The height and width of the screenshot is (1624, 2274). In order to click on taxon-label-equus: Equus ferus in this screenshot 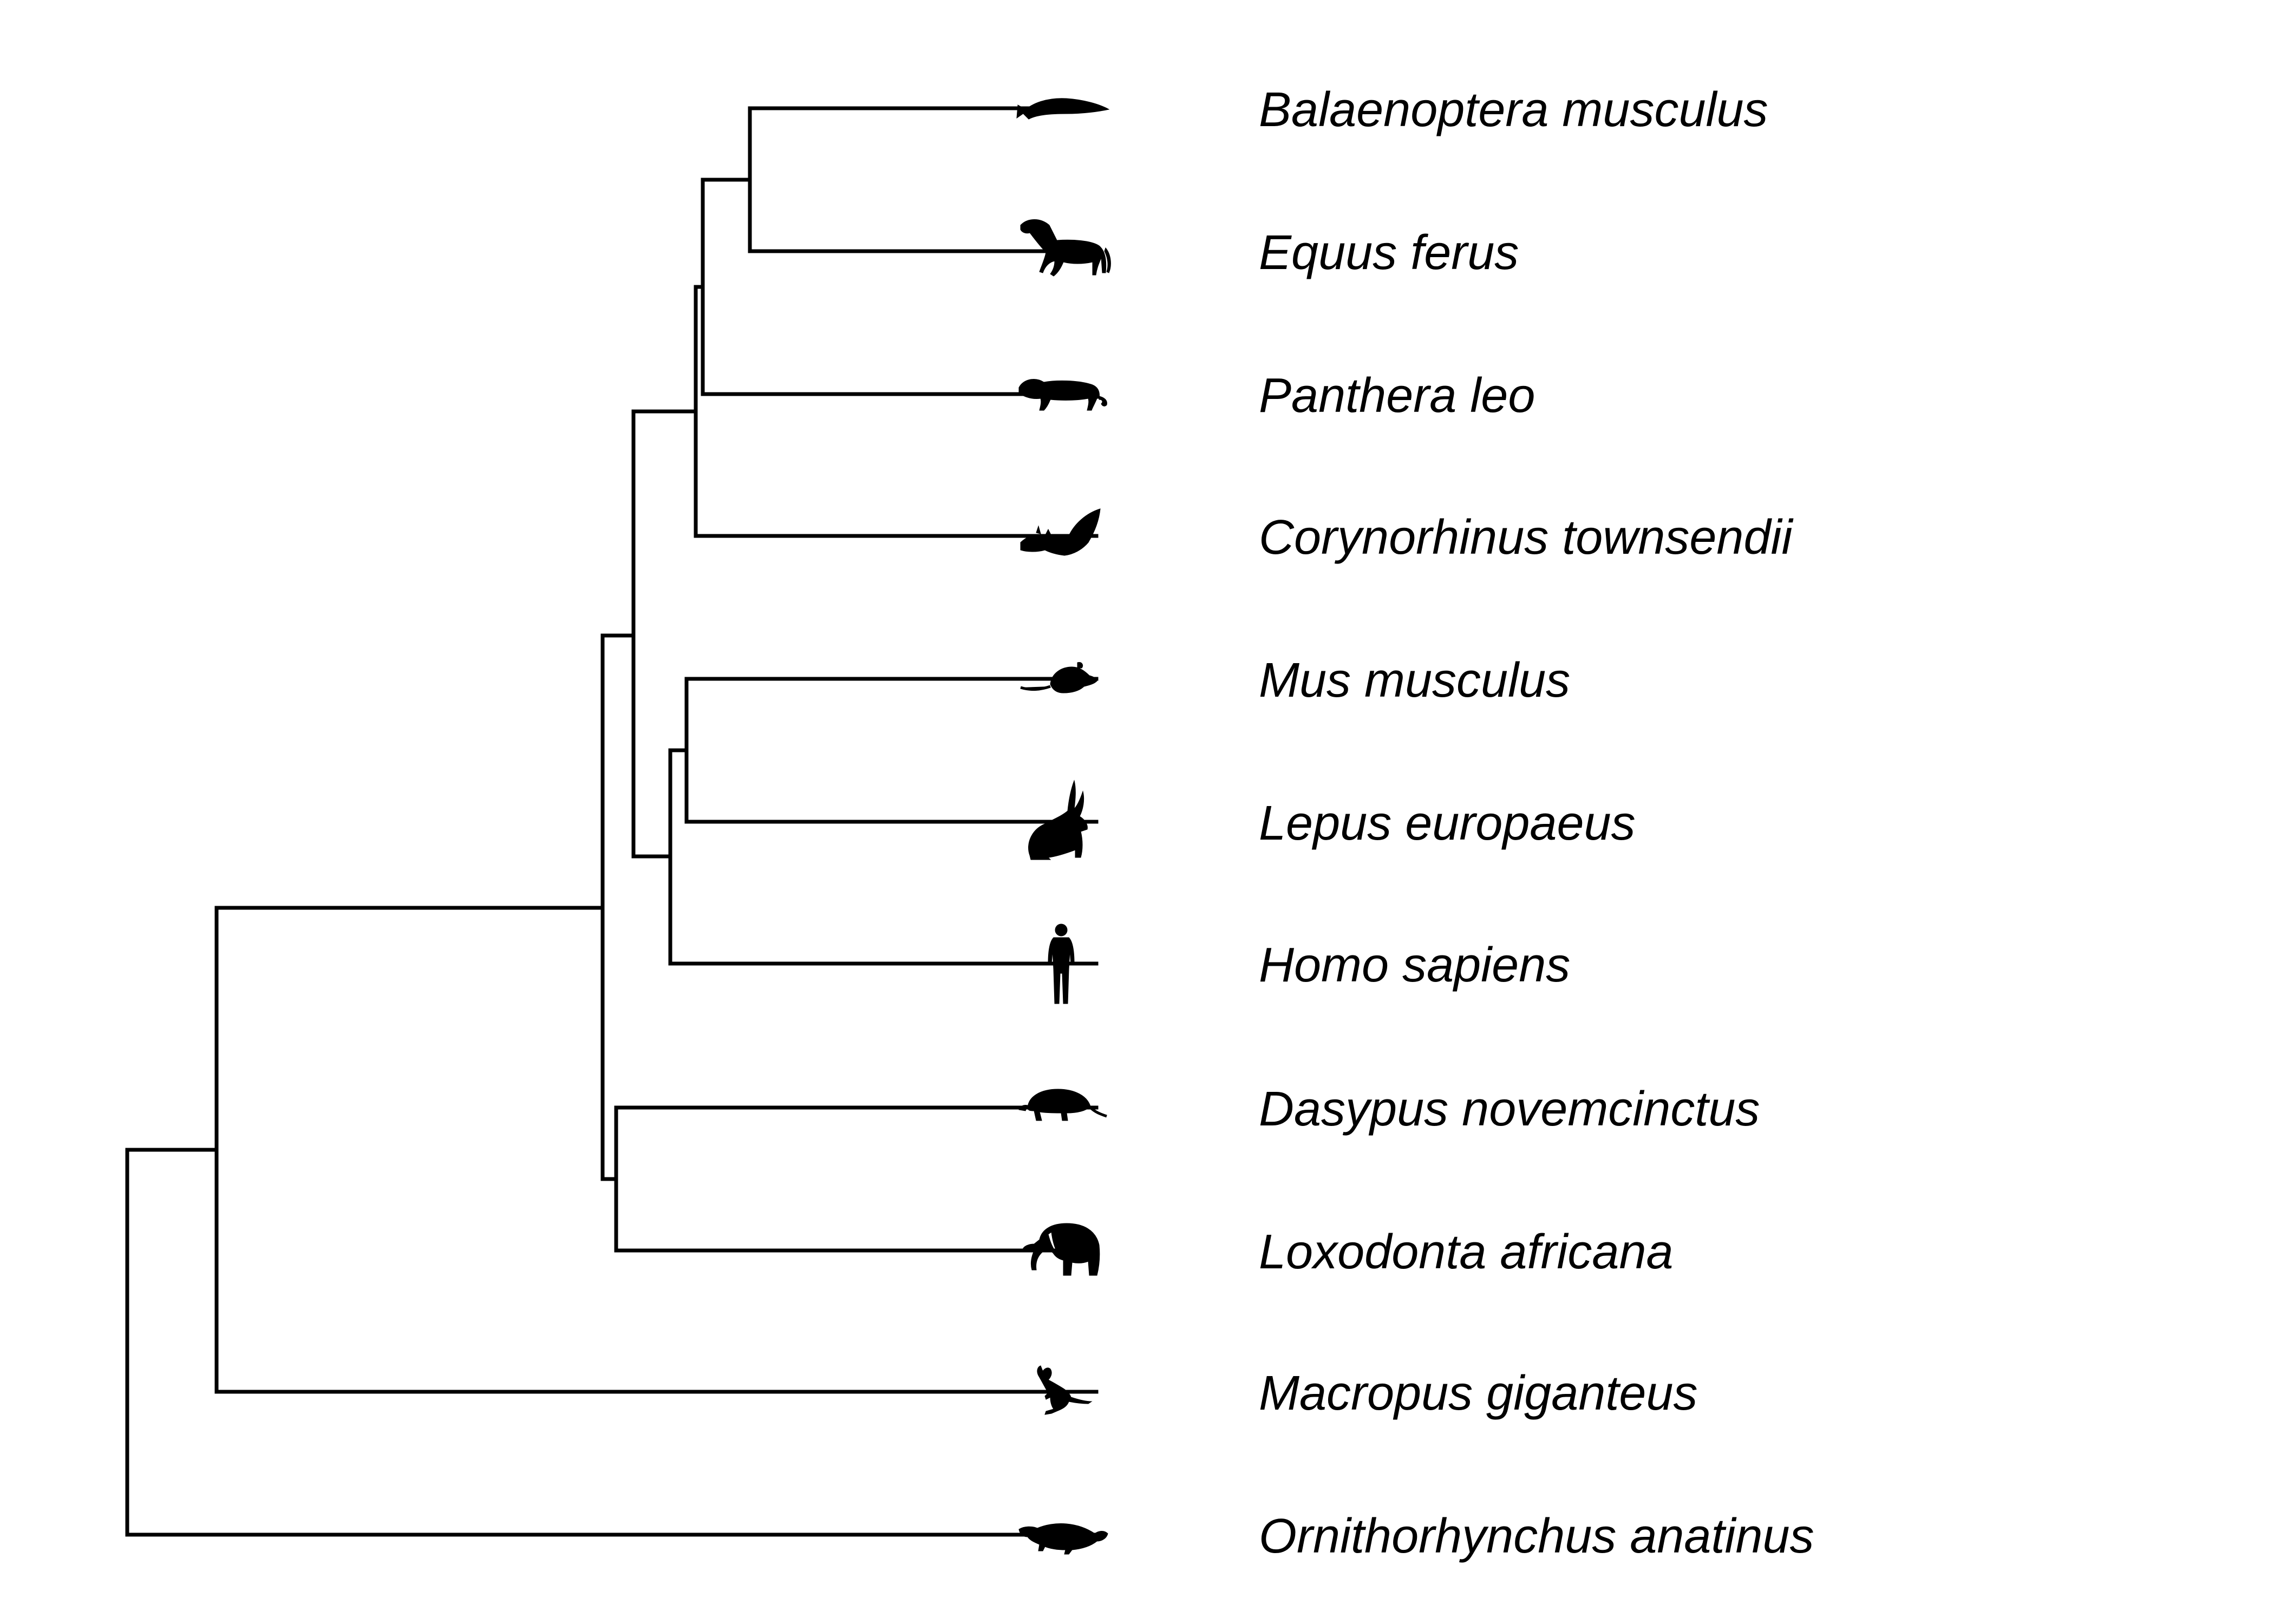, I will do `click(1389, 253)`.